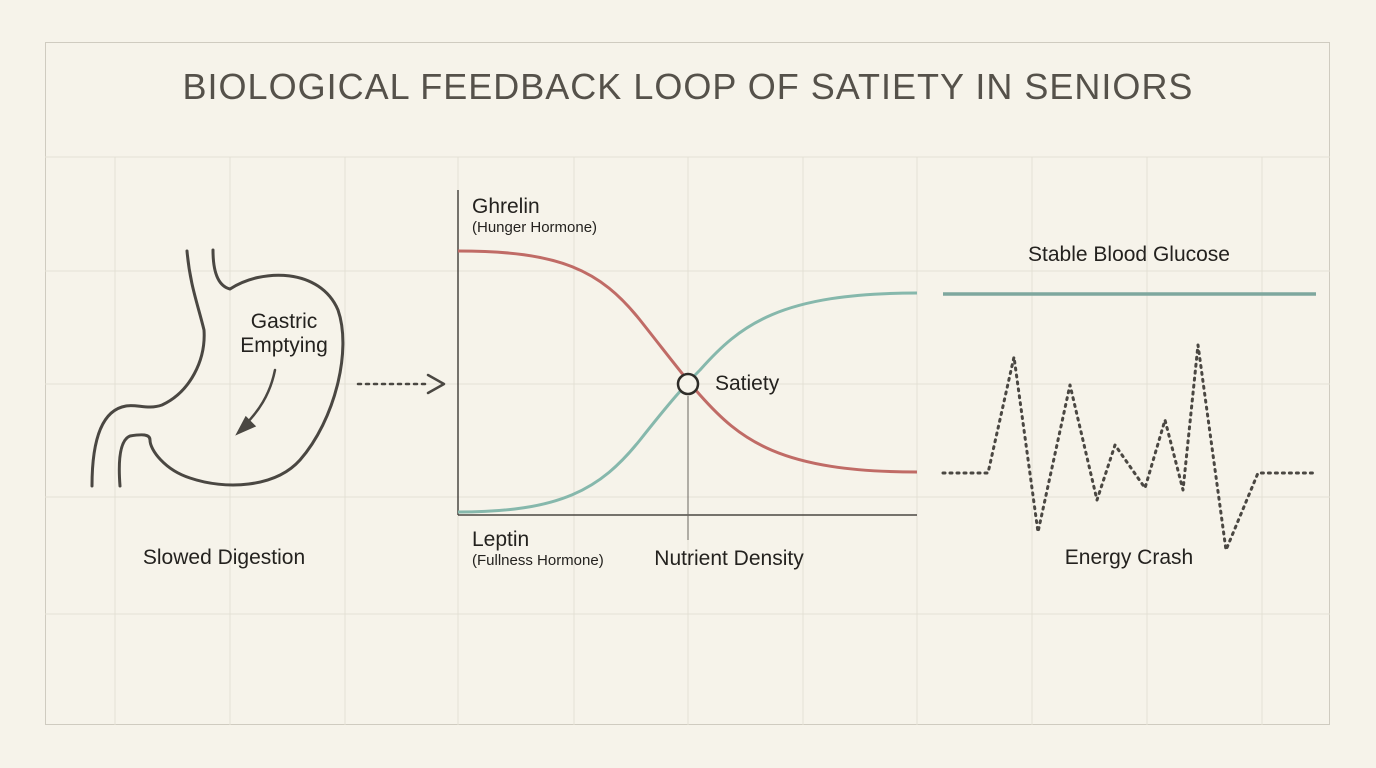 The height and width of the screenshot is (768, 1376). What do you see at coordinates (747, 383) in the screenshot?
I see `satiety-label: Satiety` at bounding box center [747, 383].